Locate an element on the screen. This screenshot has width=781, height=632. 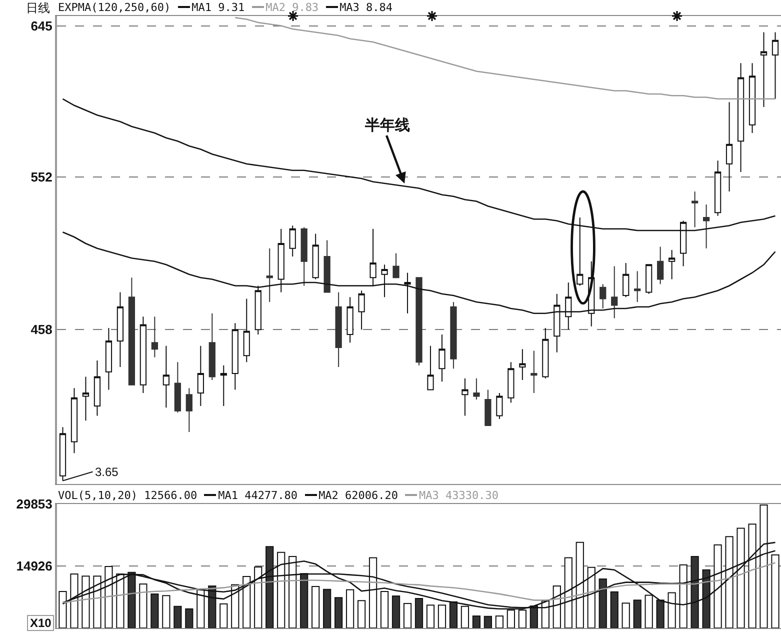
legend-title: VOL(5,10,20) 12566.00 is located at coordinates (128, 495).